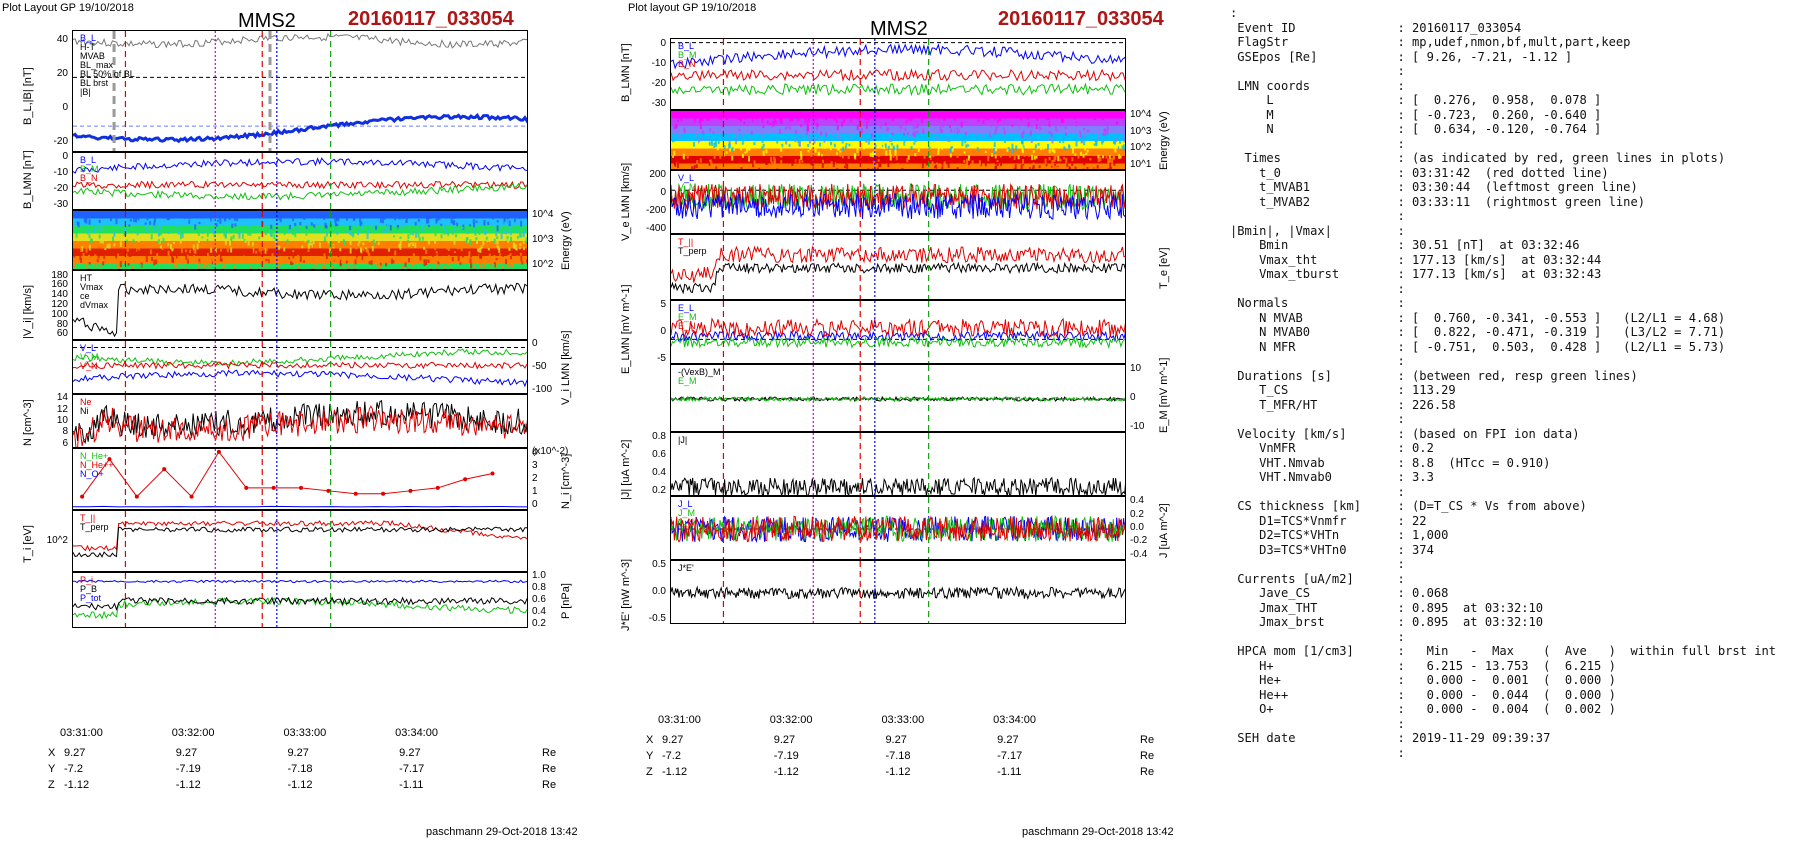  Describe the element at coordinates (649, 772) in the screenshot. I see `coord-label: Z` at that location.